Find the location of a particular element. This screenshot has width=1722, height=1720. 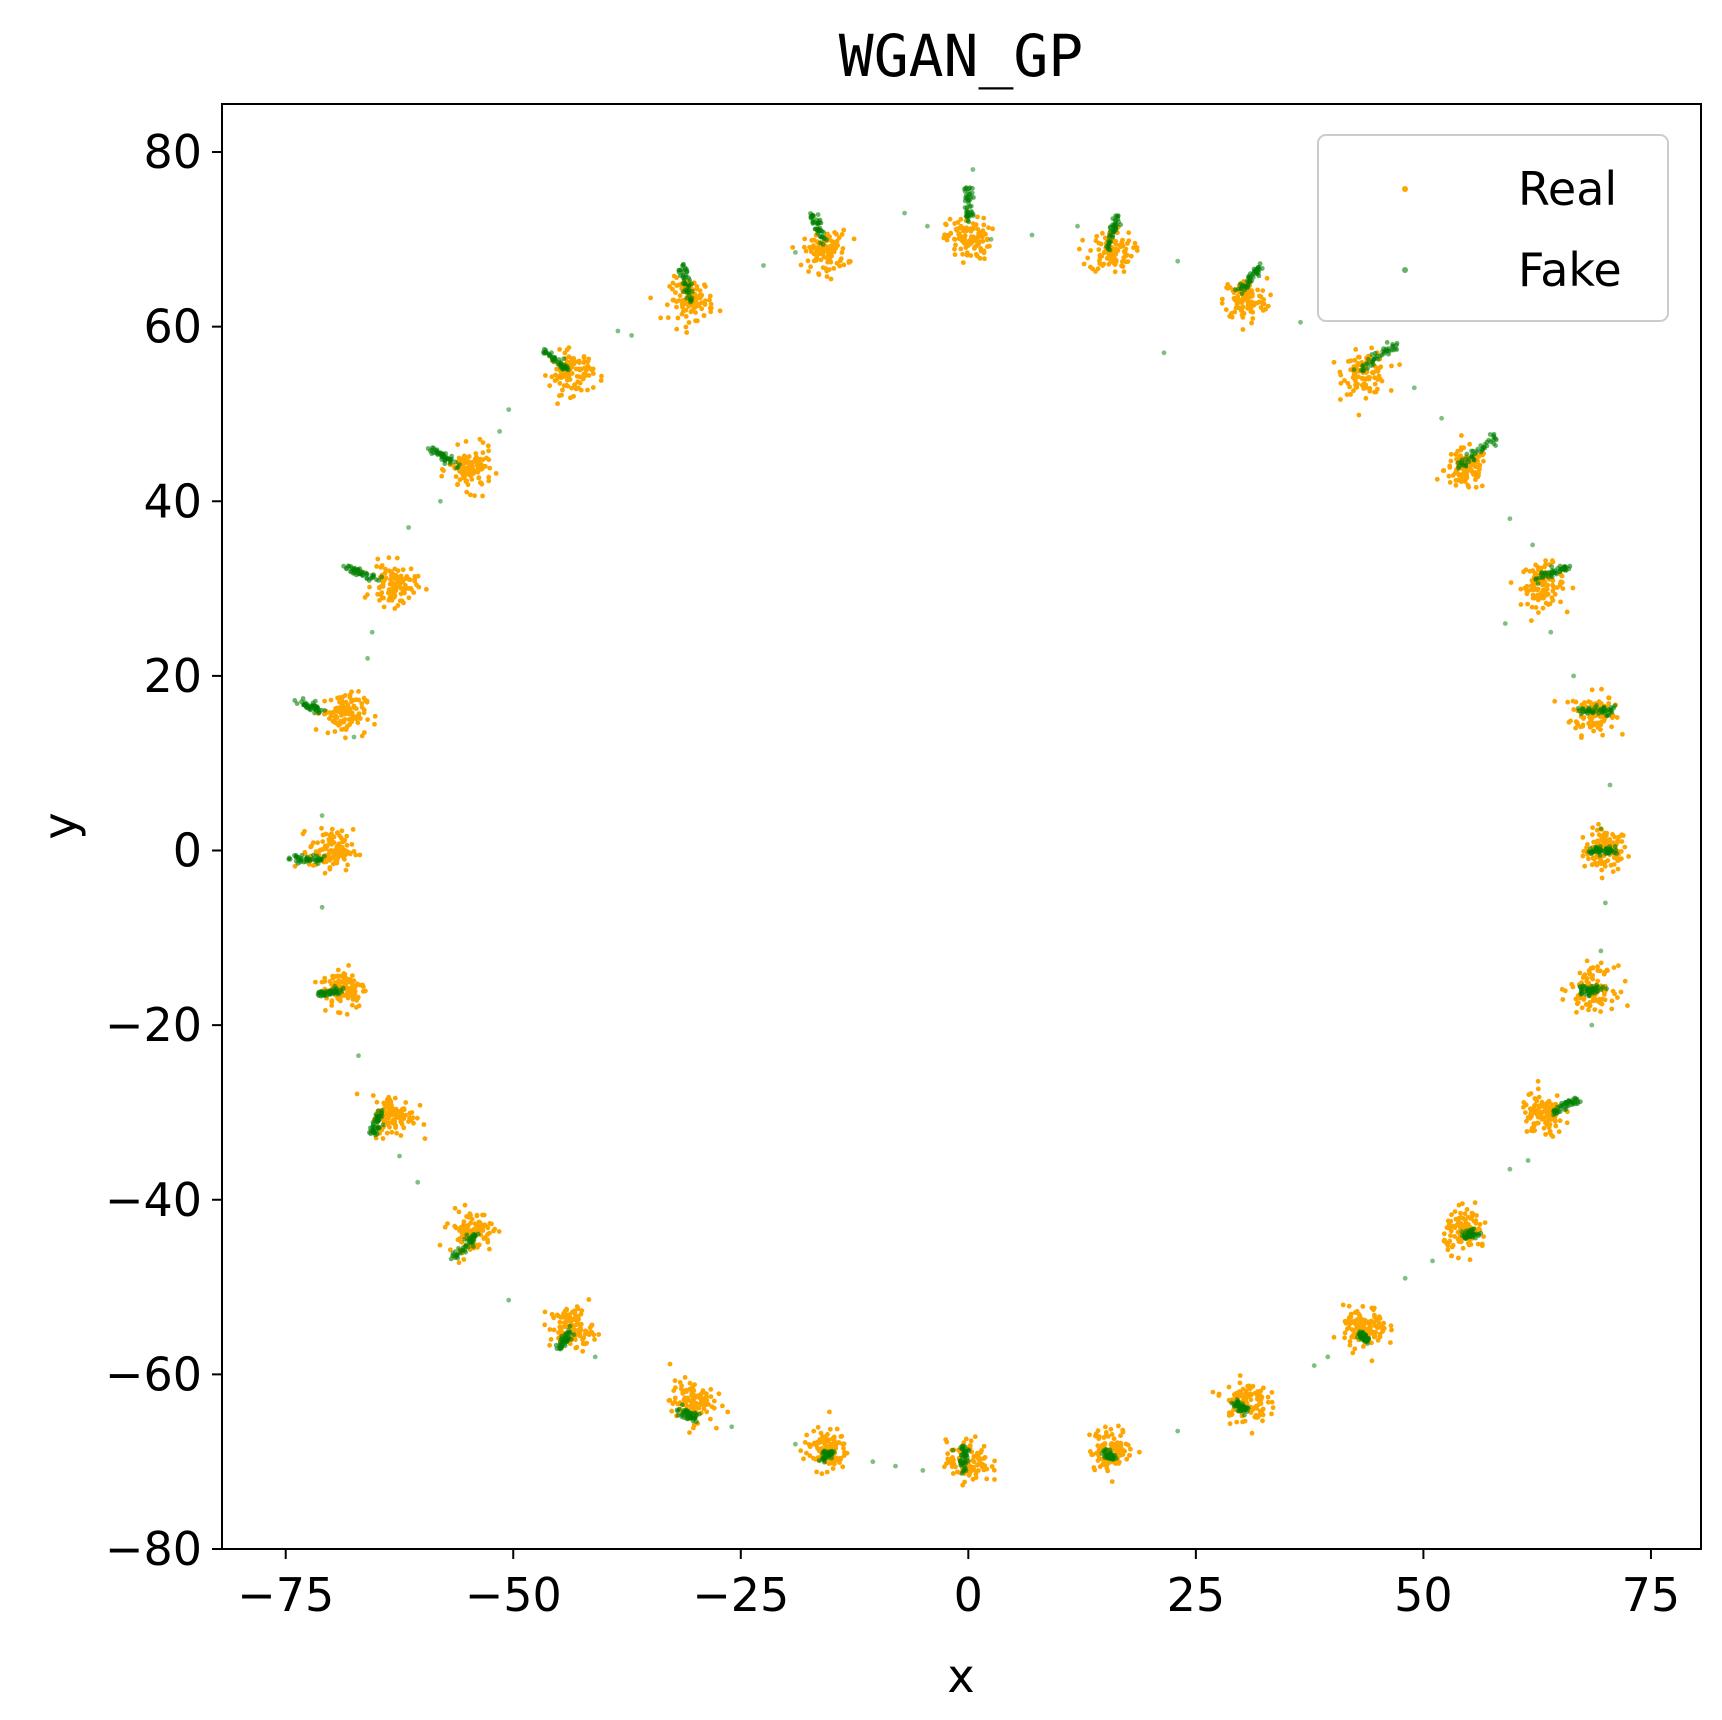

x-tick-label: 75 is located at coordinates (1651, 1595).